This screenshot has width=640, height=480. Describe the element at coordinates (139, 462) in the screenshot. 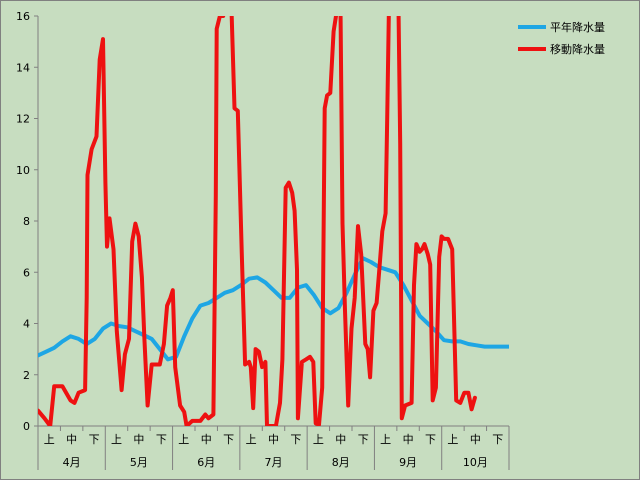

I see `x-month-label: 5月` at that location.